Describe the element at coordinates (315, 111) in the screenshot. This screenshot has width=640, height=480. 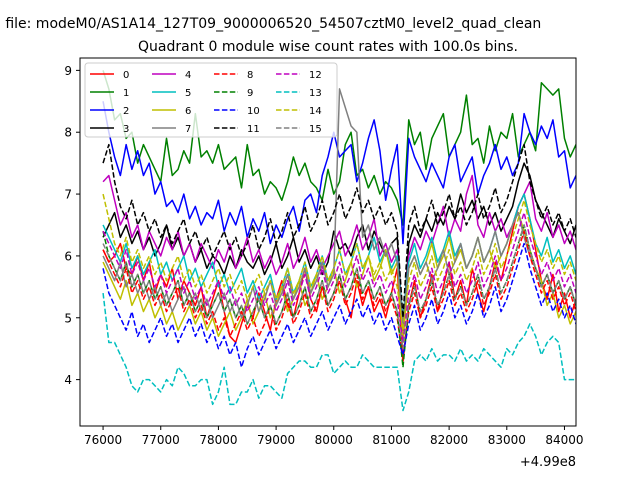
I see `legend-label-14: 14` at that location.